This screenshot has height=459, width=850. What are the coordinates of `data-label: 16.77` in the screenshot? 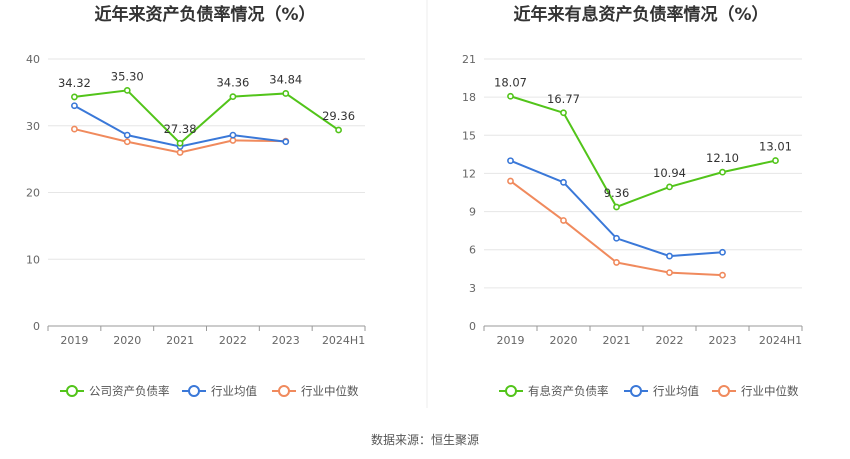 It's located at (563, 99).